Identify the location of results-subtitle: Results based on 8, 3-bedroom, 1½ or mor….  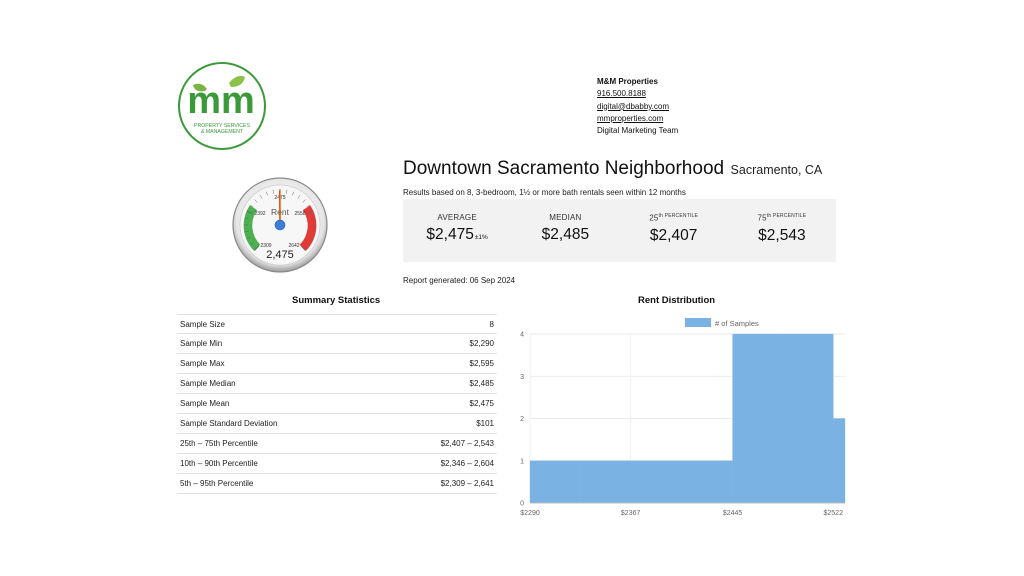
(544, 192).